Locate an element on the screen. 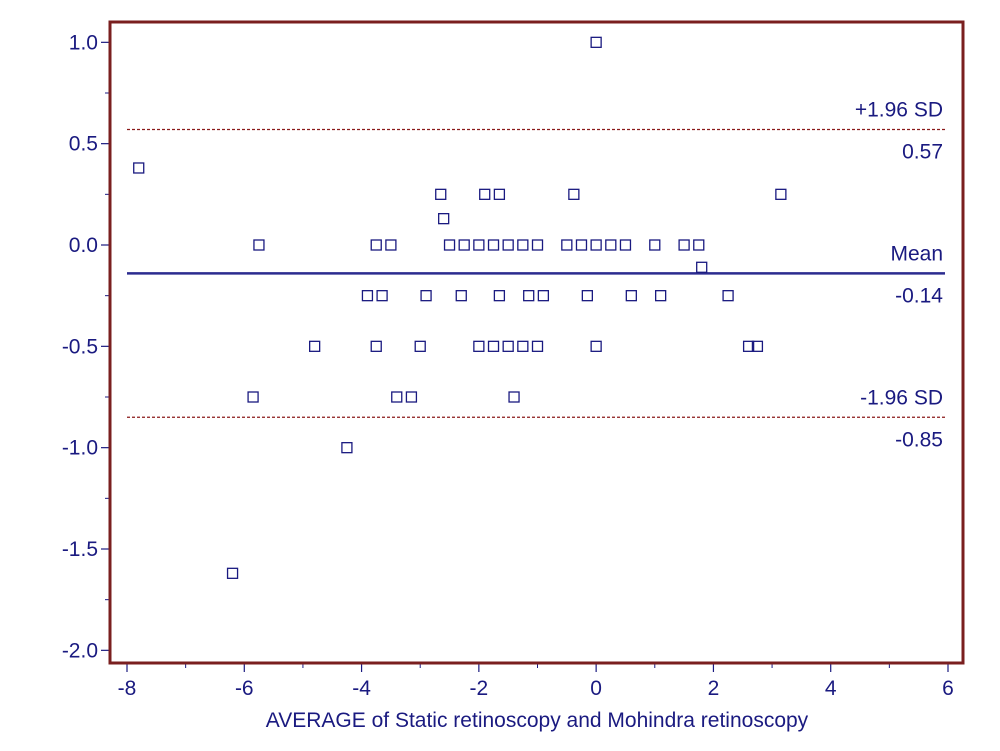 The height and width of the screenshot is (751, 1000). x-tick-label: 4 is located at coordinates (831, 688).